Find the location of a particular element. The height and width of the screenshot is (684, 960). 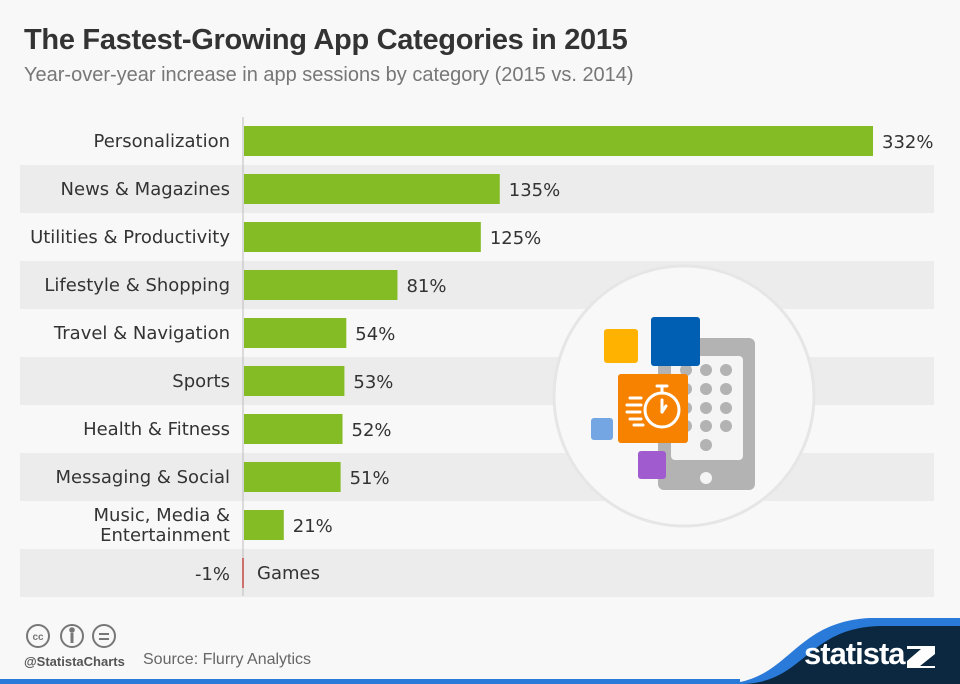

category-label-line: Music, Media & is located at coordinates (162, 515).